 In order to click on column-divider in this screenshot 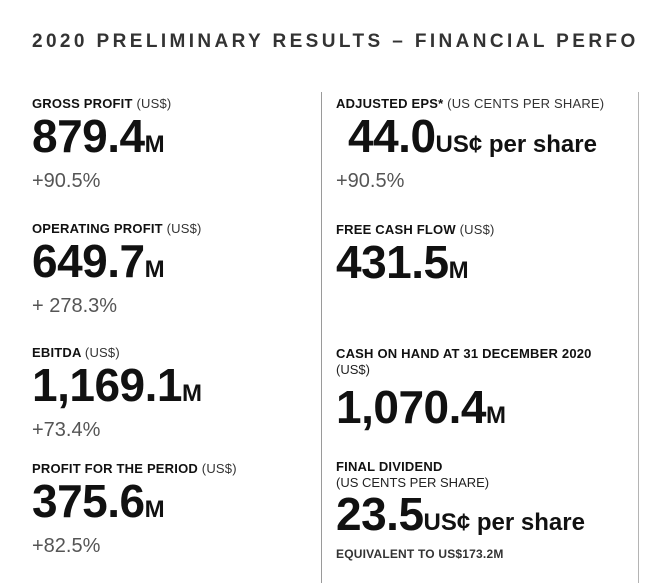, I will do `click(321, 337)`.